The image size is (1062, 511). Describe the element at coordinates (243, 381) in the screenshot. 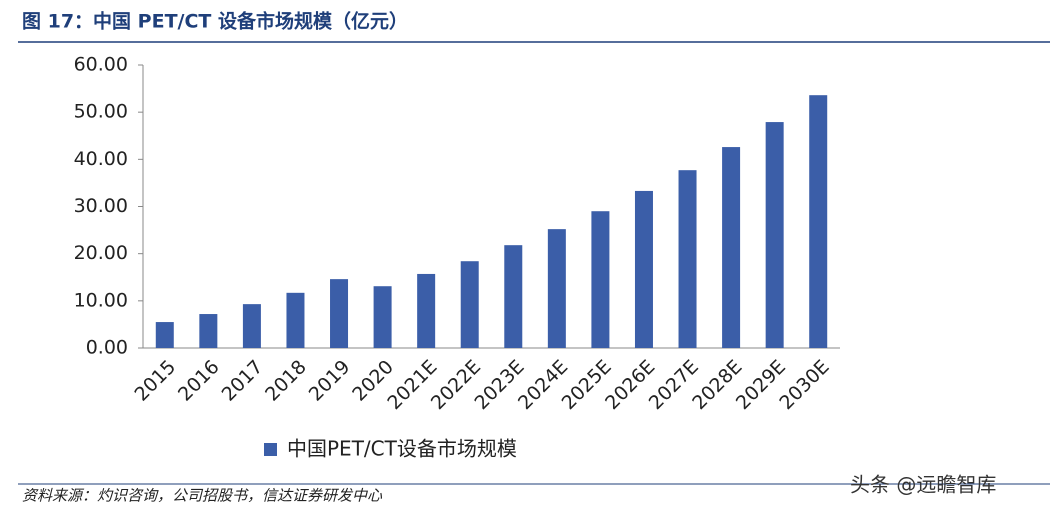

I see `x-tick-label: 2017` at that location.